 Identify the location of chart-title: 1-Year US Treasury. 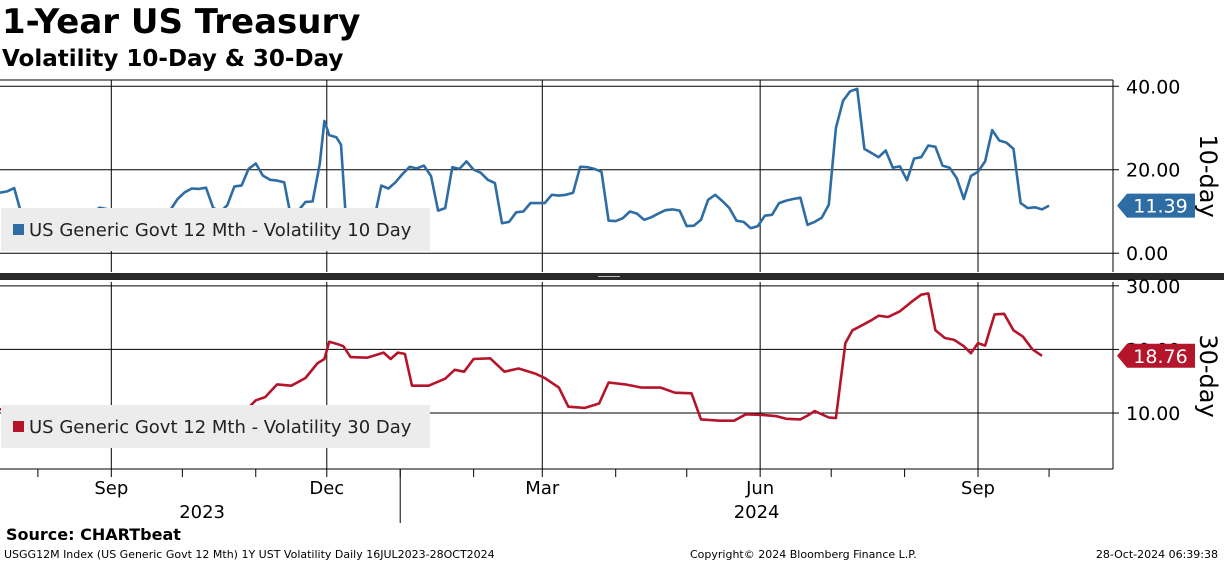
(181, 22).